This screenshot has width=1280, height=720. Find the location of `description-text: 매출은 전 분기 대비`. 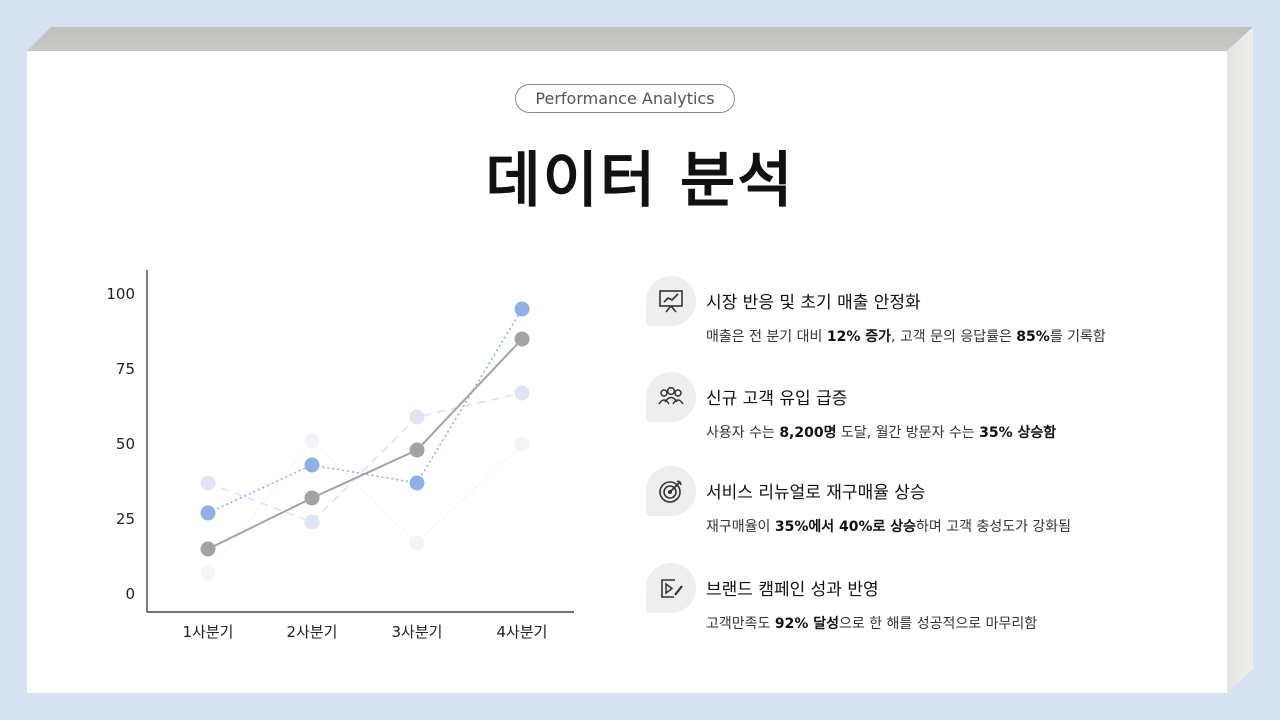

description-text: 매출은 전 분기 대비 is located at coordinates (766, 337).